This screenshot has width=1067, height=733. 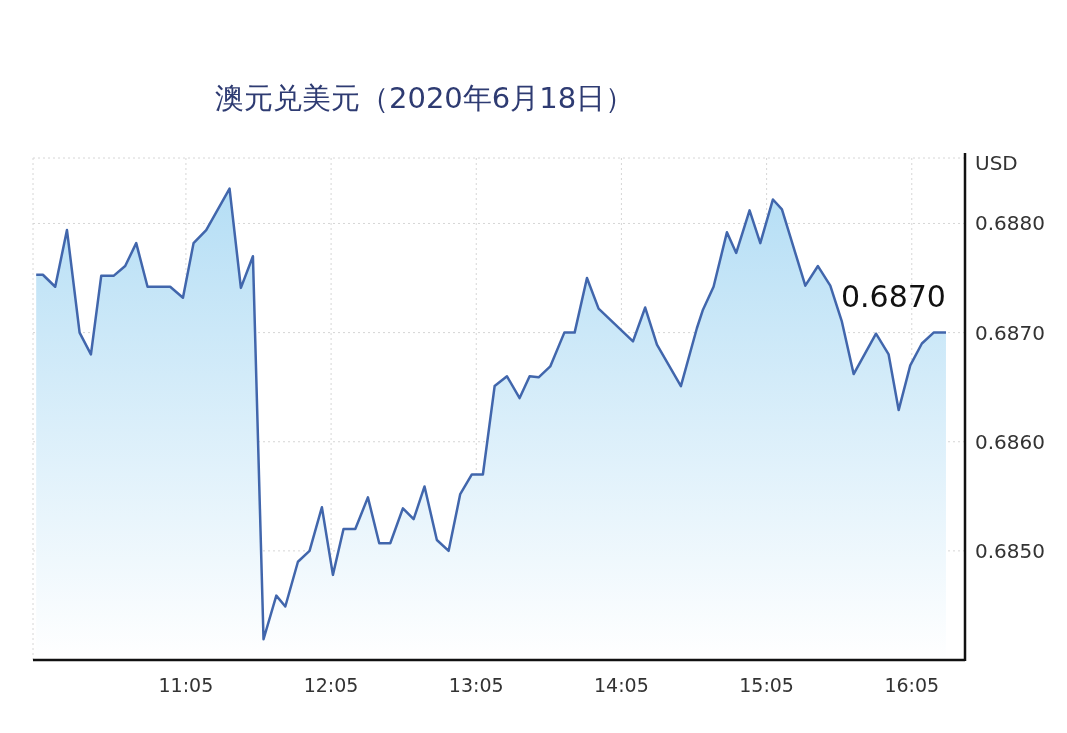 I want to click on y-tick-label: 0.6870, so click(x=1010, y=332).